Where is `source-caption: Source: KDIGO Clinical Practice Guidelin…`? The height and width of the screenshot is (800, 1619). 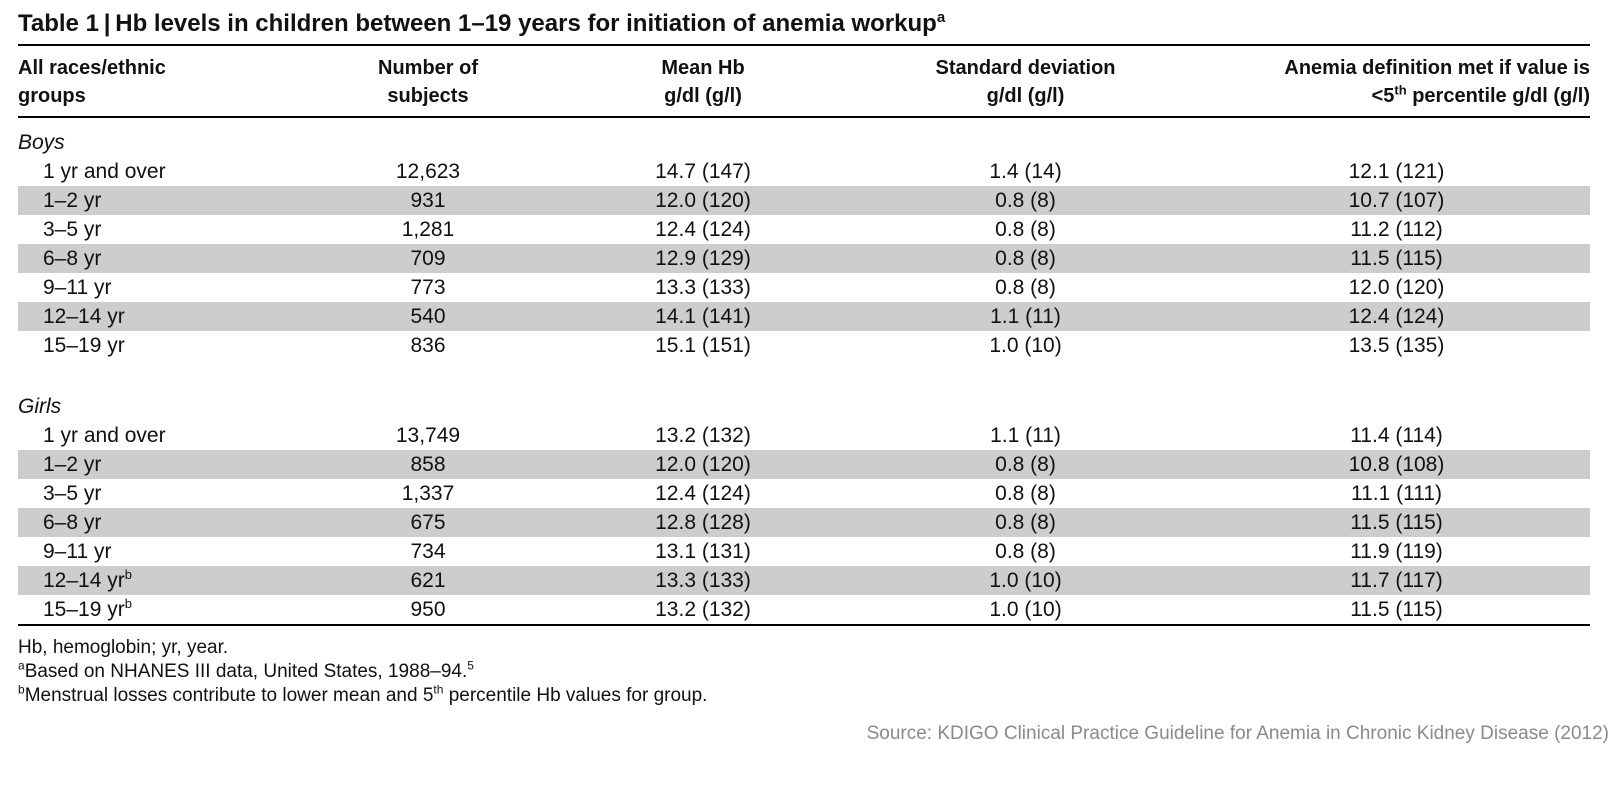 source-caption: Source: KDIGO Clinical Practice Guidelin… is located at coordinates (1237, 733).